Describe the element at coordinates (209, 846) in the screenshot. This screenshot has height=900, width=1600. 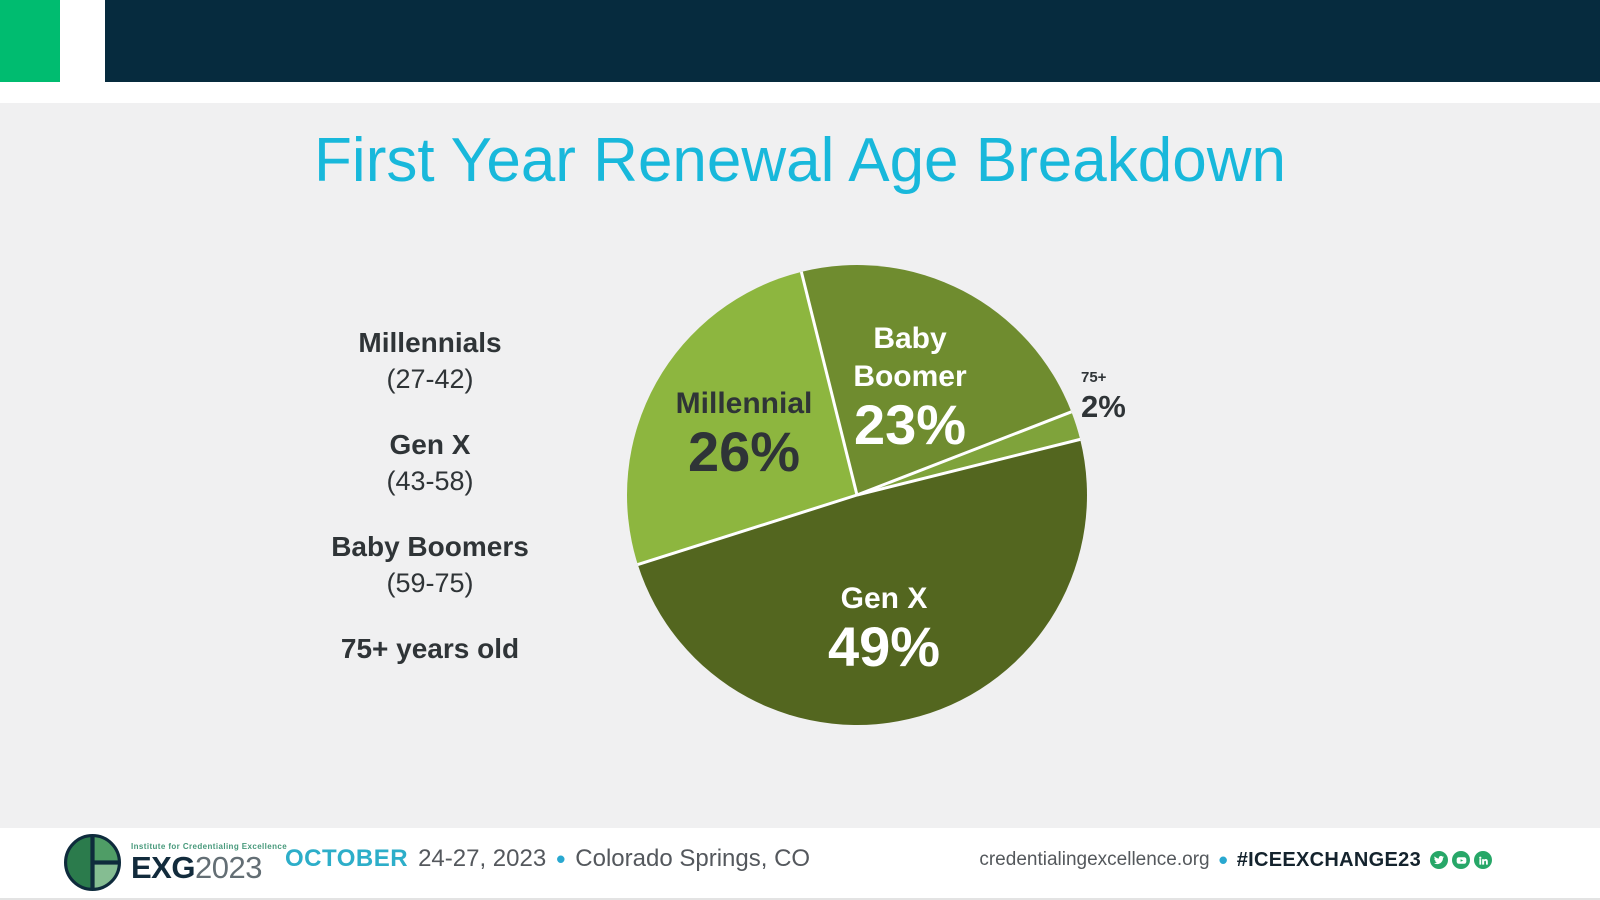
I see `logo-tagline: Institute for Credentialing Excellence` at that location.